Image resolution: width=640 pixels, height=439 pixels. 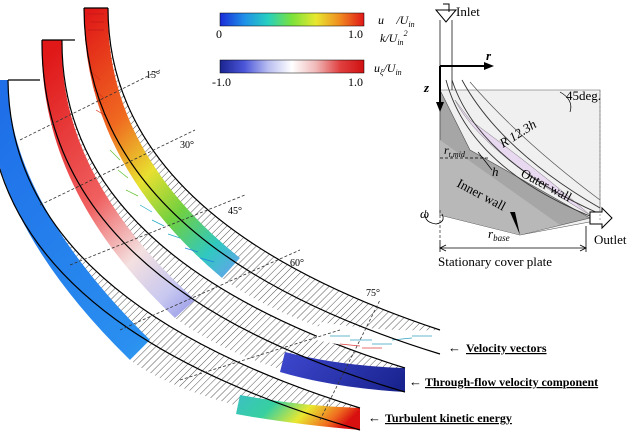 I want to click on colorbar-top-min: 0, so click(x=219, y=34).